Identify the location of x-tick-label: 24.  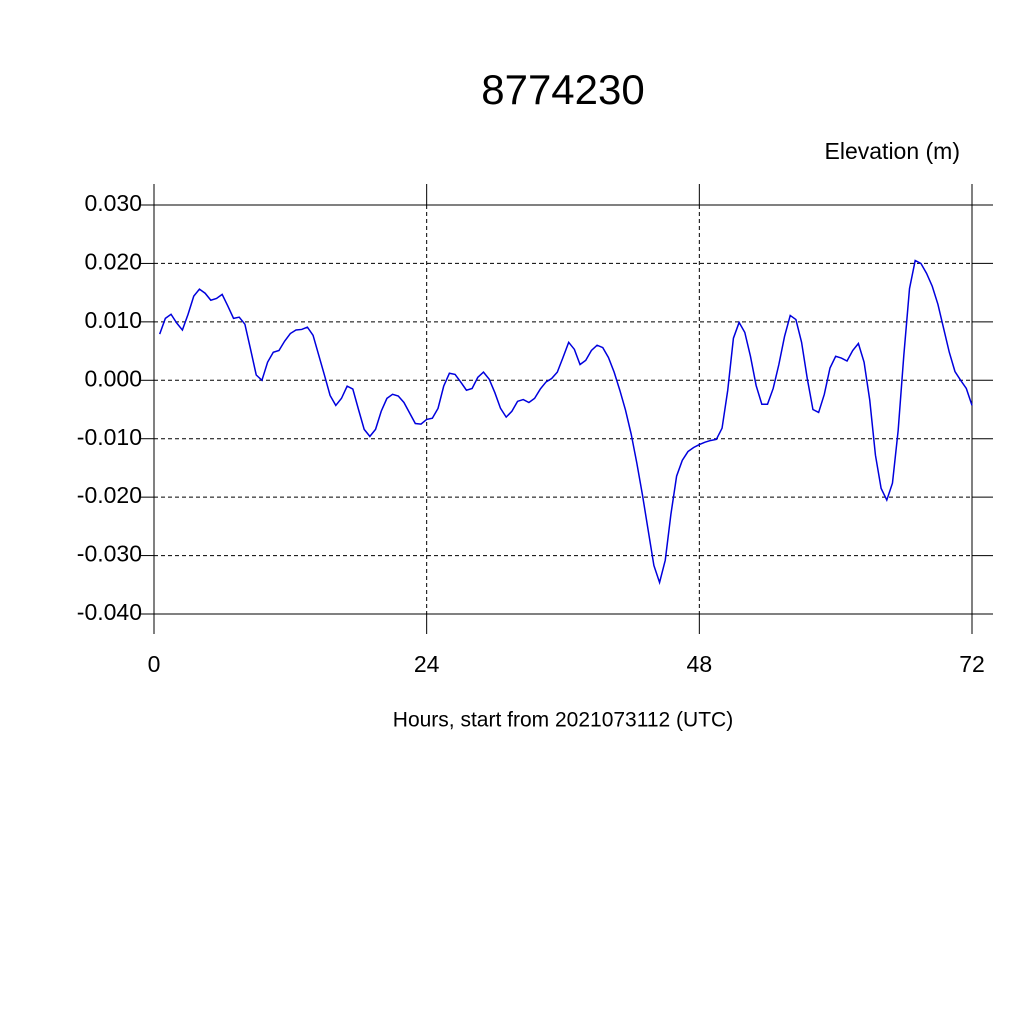
(427, 664).